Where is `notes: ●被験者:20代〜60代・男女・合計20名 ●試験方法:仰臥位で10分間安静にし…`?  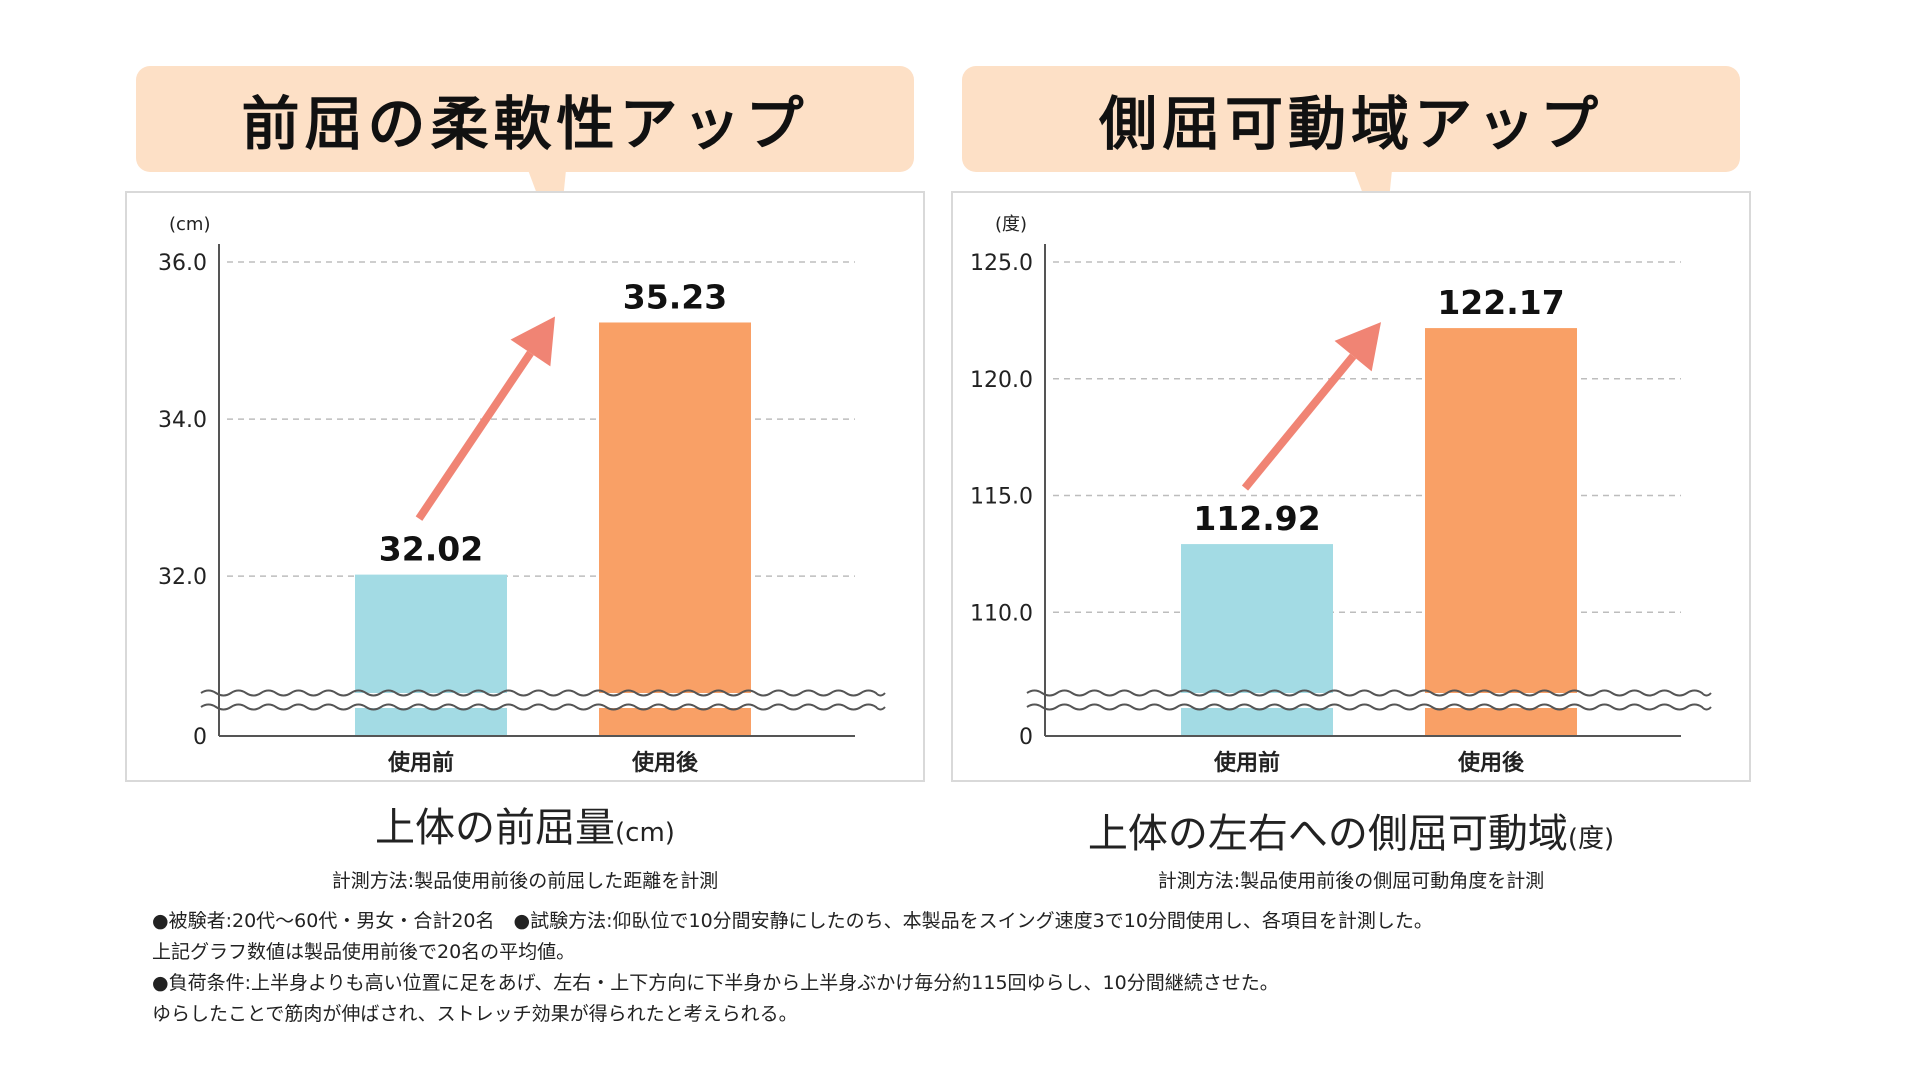 notes: ●被験者:20代〜60代・男女・合計20名 ●試験方法:仰臥位で10分間安静にし… is located at coordinates (792, 968).